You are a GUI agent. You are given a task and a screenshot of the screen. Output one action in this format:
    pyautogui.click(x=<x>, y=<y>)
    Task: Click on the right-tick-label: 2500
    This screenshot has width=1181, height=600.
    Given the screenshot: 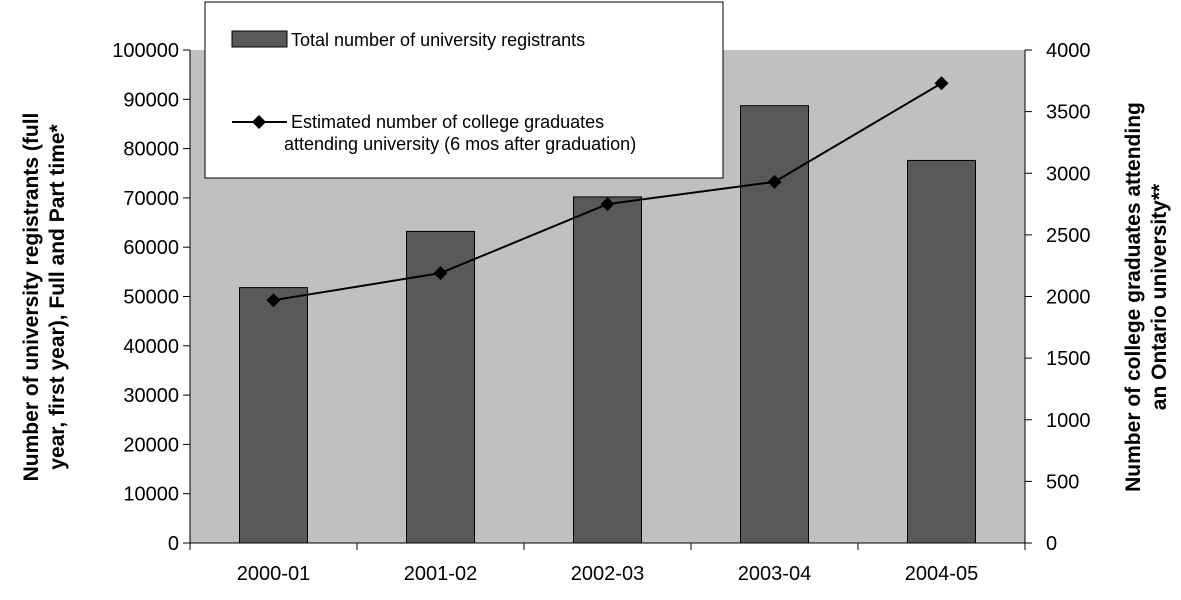 What is the action you would take?
    pyautogui.click(x=1068, y=236)
    